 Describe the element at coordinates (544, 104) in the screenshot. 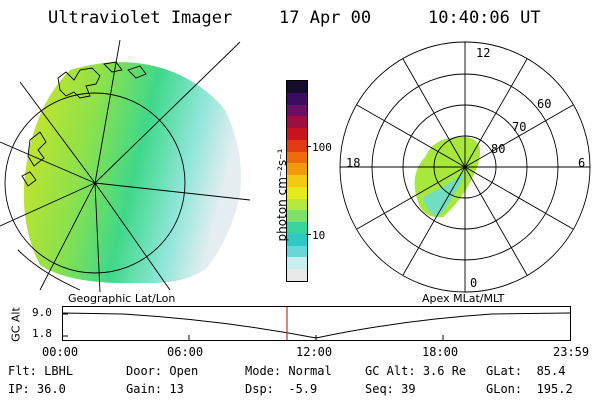

I see `lat-label-60: 60` at that location.